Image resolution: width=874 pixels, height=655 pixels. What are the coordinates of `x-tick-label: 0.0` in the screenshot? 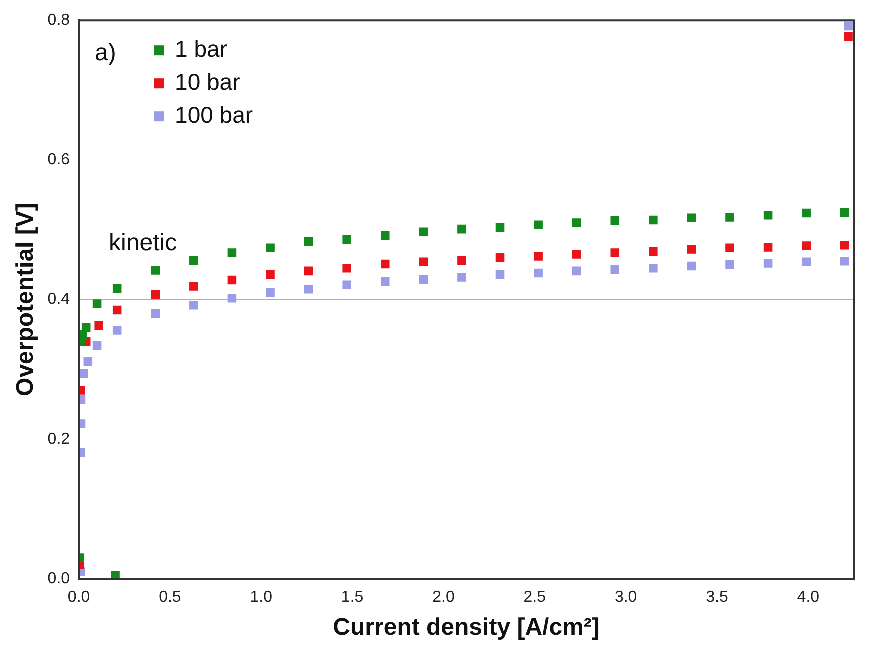 It's located at (79, 597).